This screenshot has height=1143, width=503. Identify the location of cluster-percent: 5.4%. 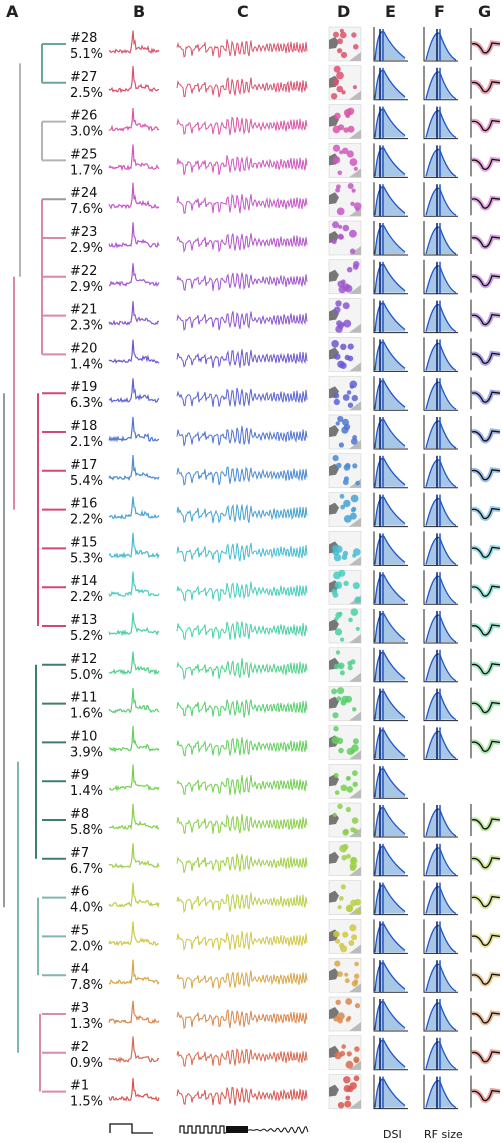
(86, 481).